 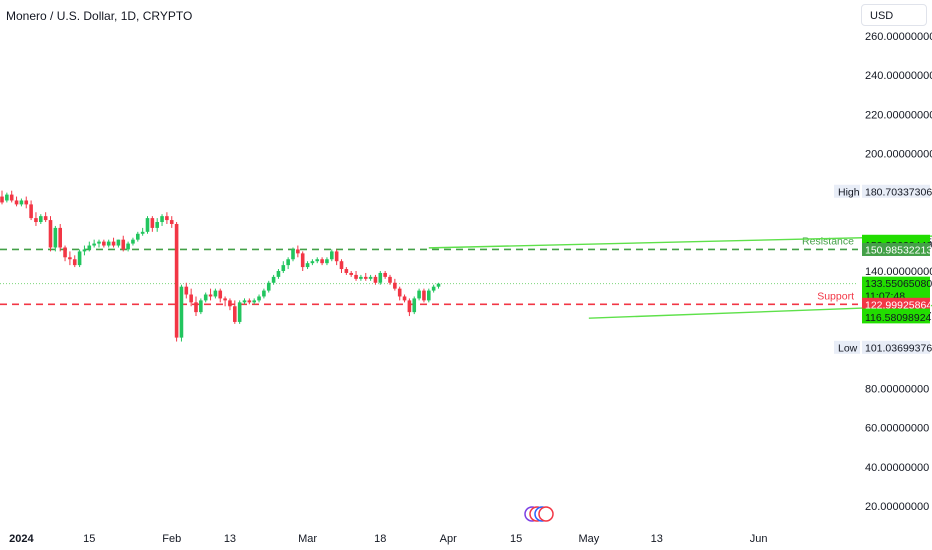 What do you see at coordinates (760, 310) in the screenshot?
I see `lower-trendline` at bounding box center [760, 310].